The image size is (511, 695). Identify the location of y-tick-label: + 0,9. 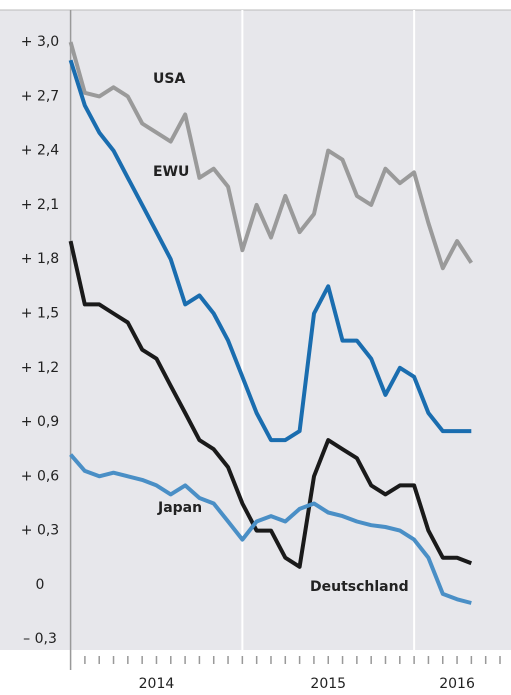
(40, 422).